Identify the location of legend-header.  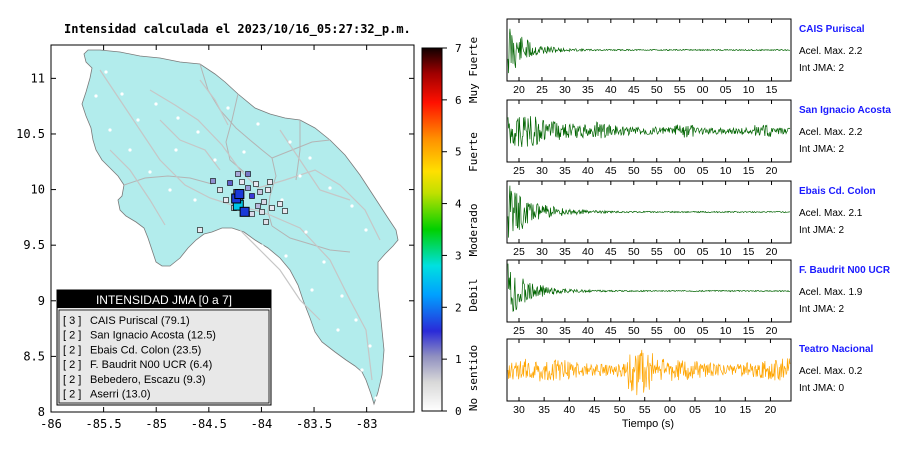
(164, 299).